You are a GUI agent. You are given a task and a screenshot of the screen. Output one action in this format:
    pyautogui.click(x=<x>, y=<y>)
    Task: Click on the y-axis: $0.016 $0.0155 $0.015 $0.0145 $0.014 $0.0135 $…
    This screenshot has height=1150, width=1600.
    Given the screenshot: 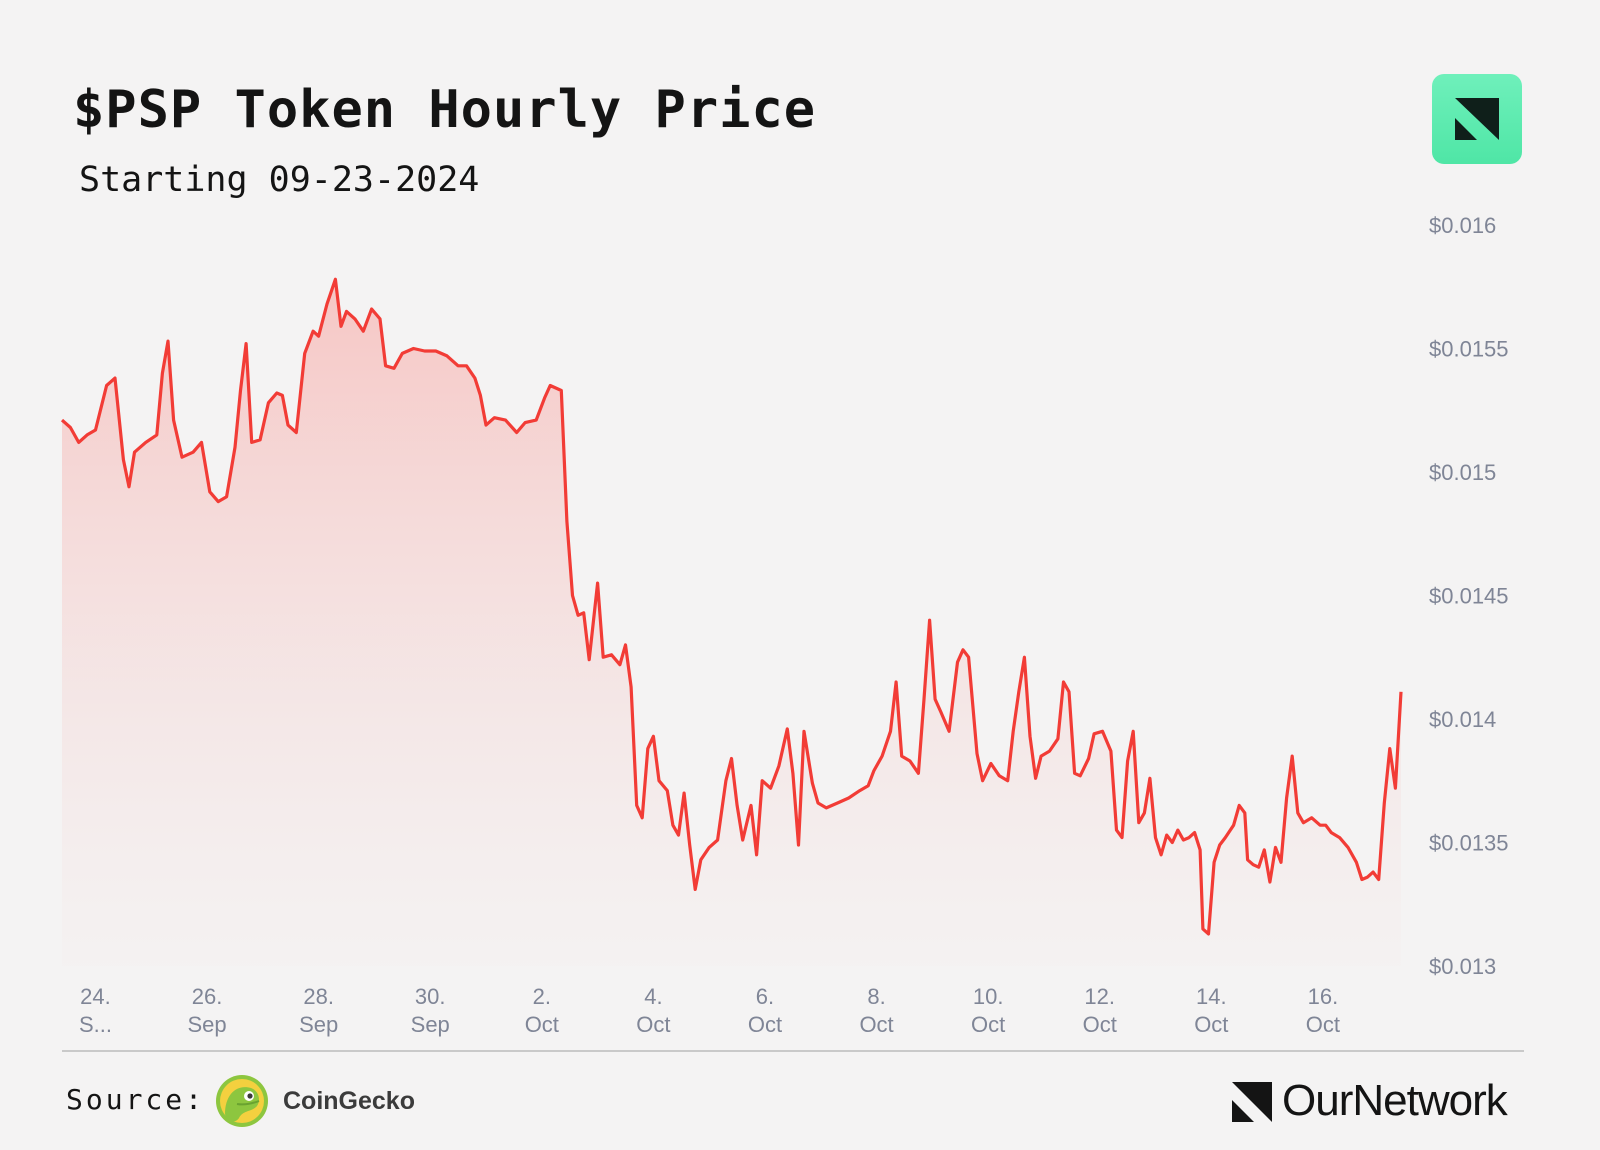 What is the action you would take?
    pyautogui.click(x=1469, y=596)
    